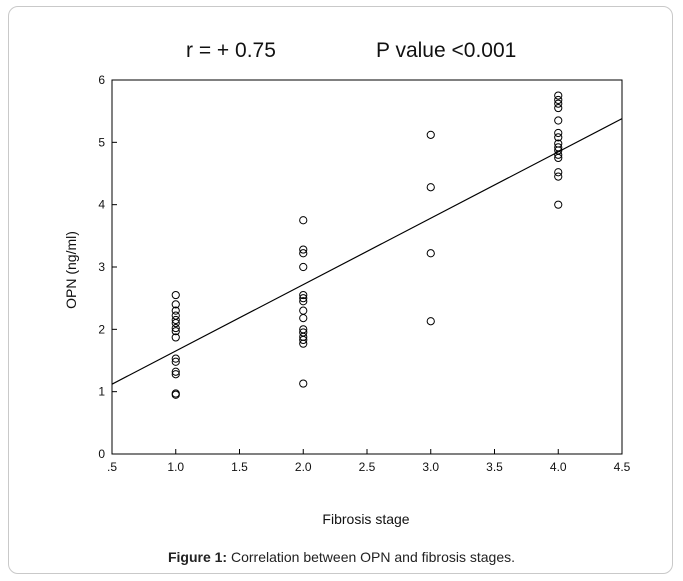 The image size is (683, 581). What do you see at coordinates (101, 205) in the screenshot?
I see `y-tick-label: 4` at bounding box center [101, 205].